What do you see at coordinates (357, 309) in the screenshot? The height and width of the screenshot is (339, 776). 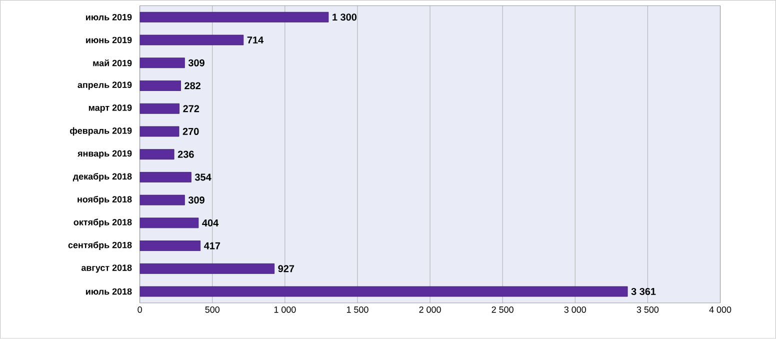 I see `x-tick-label: 1 500` at bounding box center [357, 309].